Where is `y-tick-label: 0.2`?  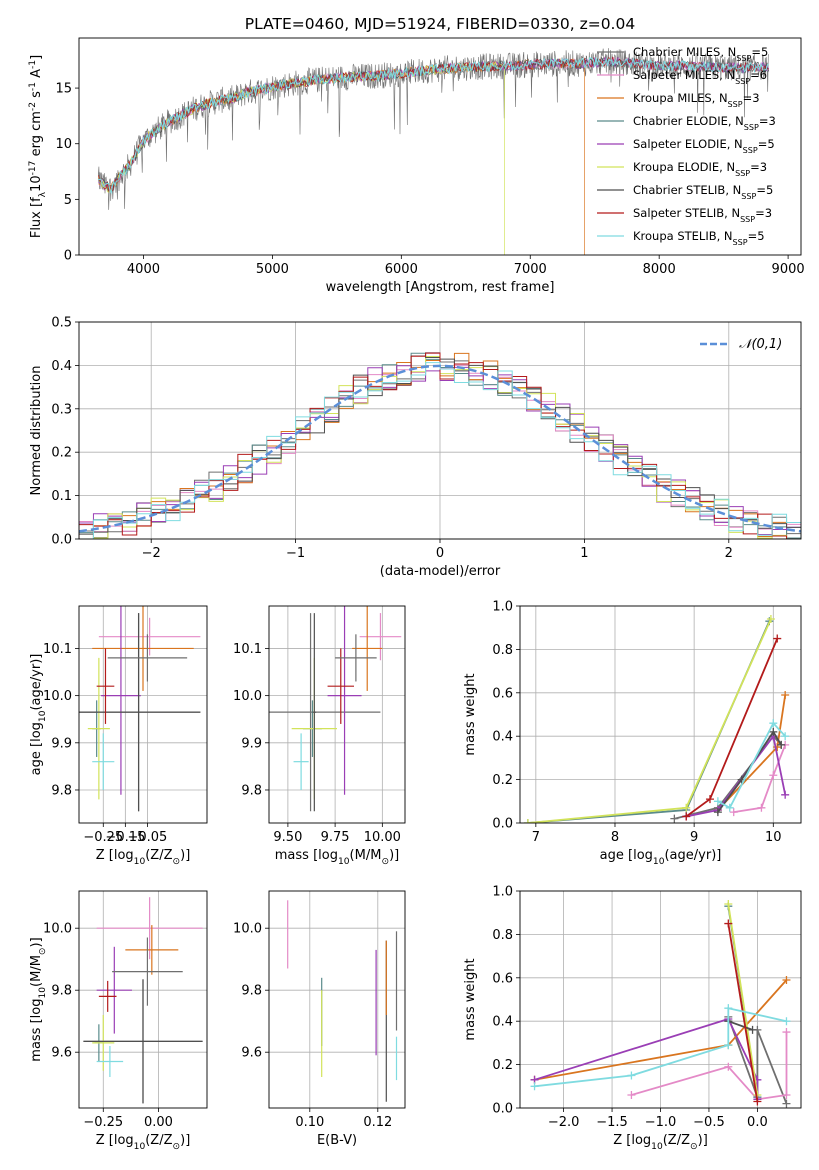
y-tick-label: 0.2 is located at coordinates (61, 453).